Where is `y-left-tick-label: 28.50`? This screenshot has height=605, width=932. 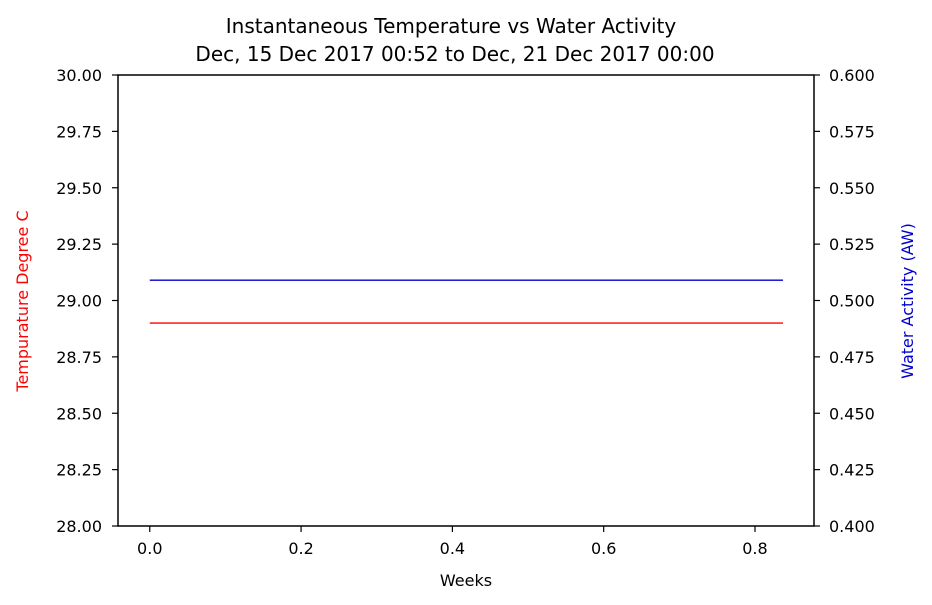
y-left-tick-label: 28.50 is located at coordinates (79, 413).